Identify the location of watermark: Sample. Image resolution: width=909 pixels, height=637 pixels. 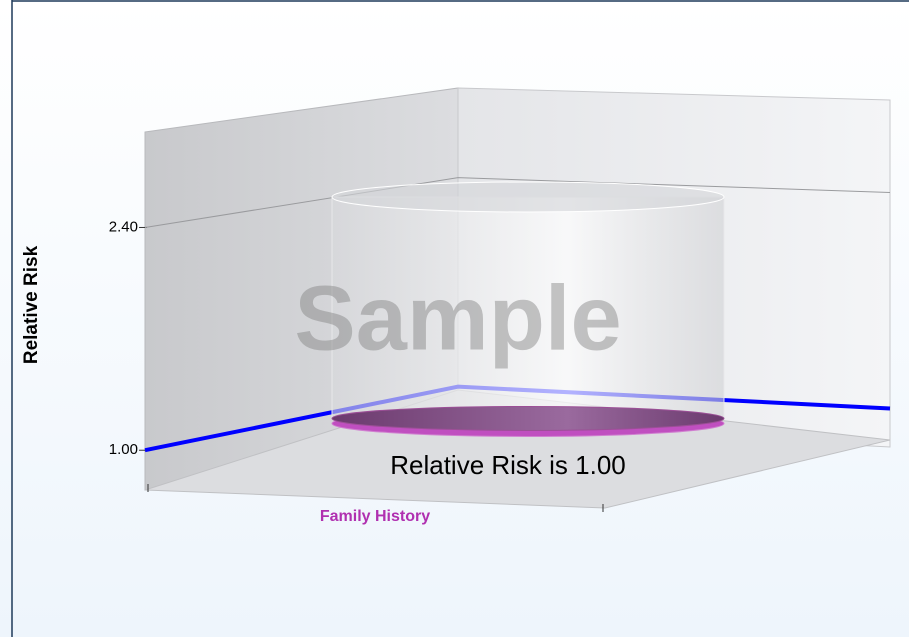
(457, 318).